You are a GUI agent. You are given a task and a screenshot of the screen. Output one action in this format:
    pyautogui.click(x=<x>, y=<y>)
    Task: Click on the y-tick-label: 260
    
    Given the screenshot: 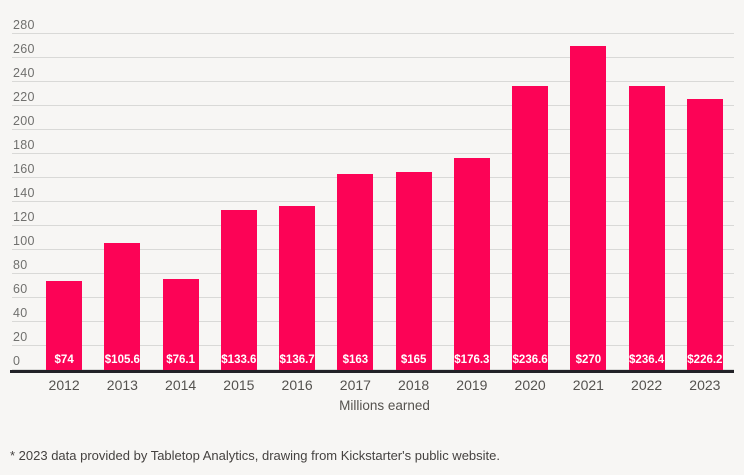 What is the action you would take?
    pyautogui.click(x=24, y=49)
    